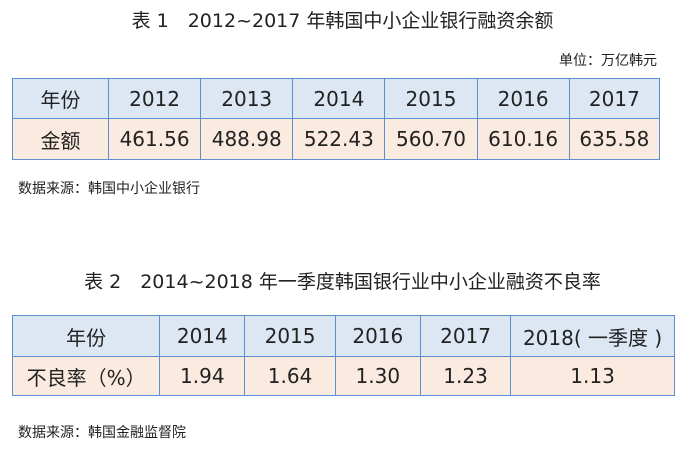 Image resolution: width=685 pixels, height=450 pixels. What do you see at coordinates (202, 376) in the screenshot?
I see `table-cell: 1.94` at bounding box center [202, 376].